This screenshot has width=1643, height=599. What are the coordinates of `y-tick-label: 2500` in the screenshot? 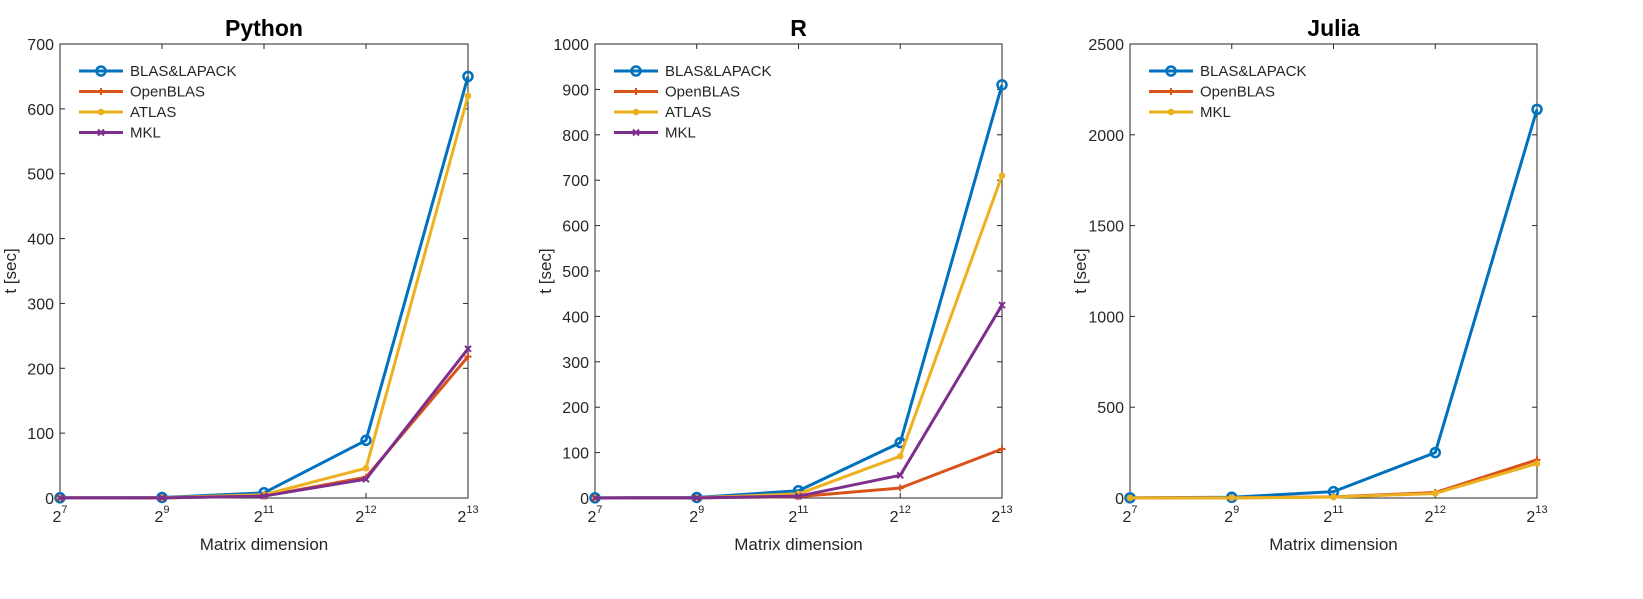 It's located at (1106, 45).